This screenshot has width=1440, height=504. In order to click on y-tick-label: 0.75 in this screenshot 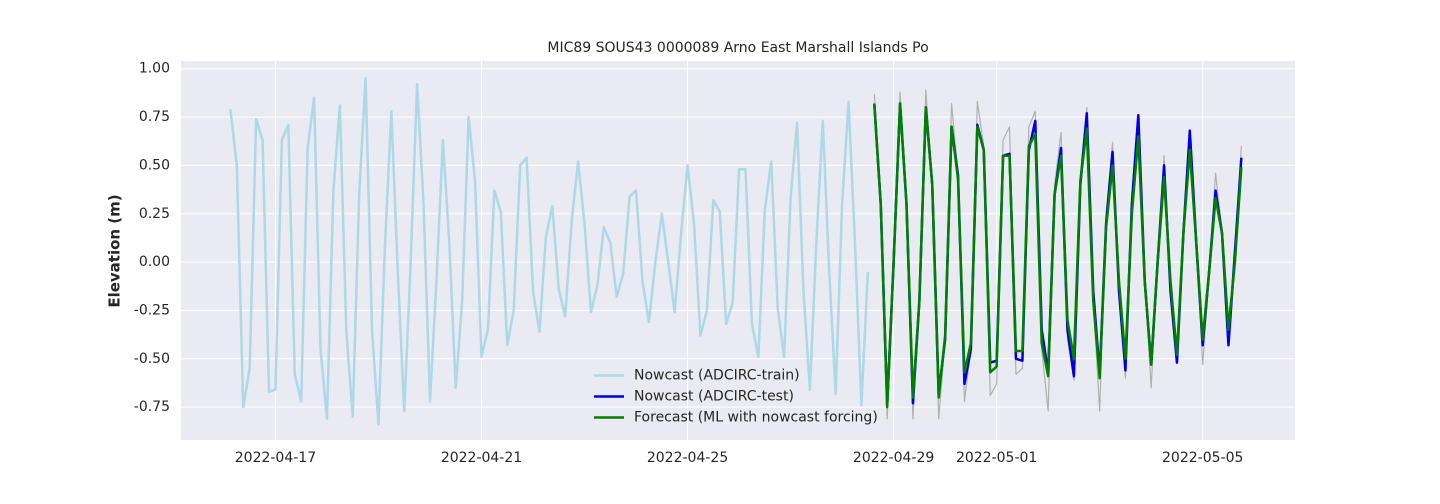, I will do `click(154, 117)`.